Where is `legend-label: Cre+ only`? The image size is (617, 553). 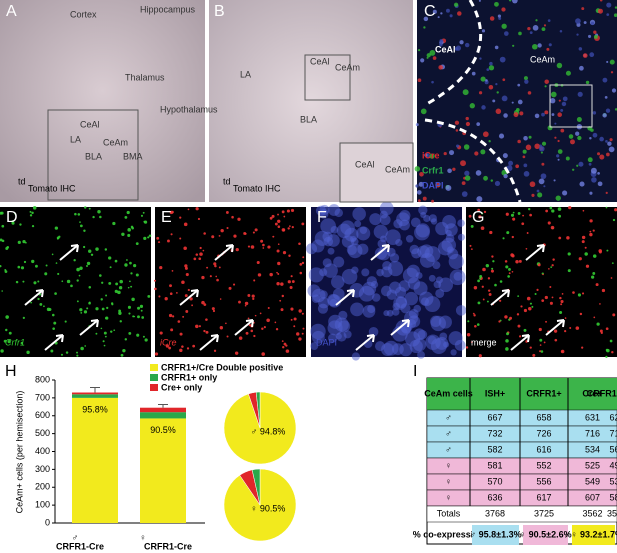
legend-label: Cre+ only is located at coordinates (181, 387).